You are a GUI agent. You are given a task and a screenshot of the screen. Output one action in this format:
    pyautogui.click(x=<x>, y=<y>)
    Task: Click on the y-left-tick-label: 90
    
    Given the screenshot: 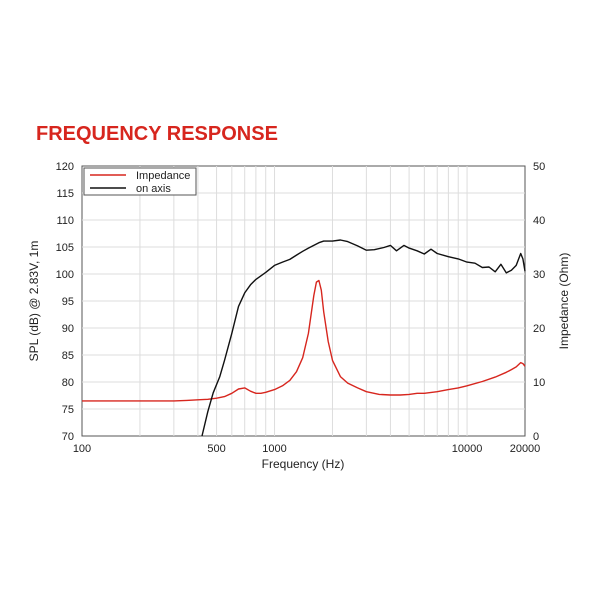 What is the action you would take?
    pyautogui.click(x=68, y=329)
    